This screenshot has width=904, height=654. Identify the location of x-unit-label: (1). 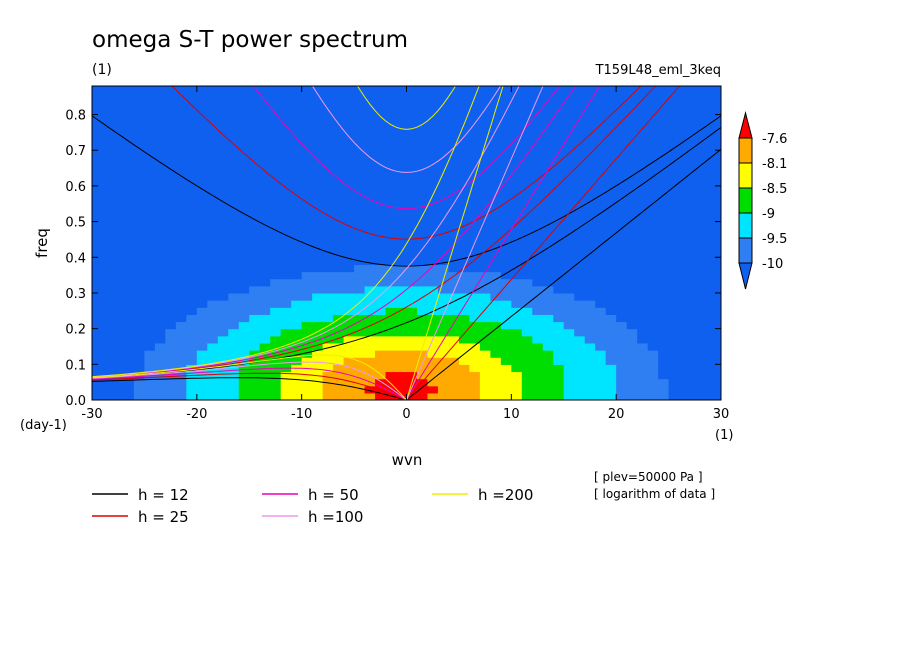
(724, 435).